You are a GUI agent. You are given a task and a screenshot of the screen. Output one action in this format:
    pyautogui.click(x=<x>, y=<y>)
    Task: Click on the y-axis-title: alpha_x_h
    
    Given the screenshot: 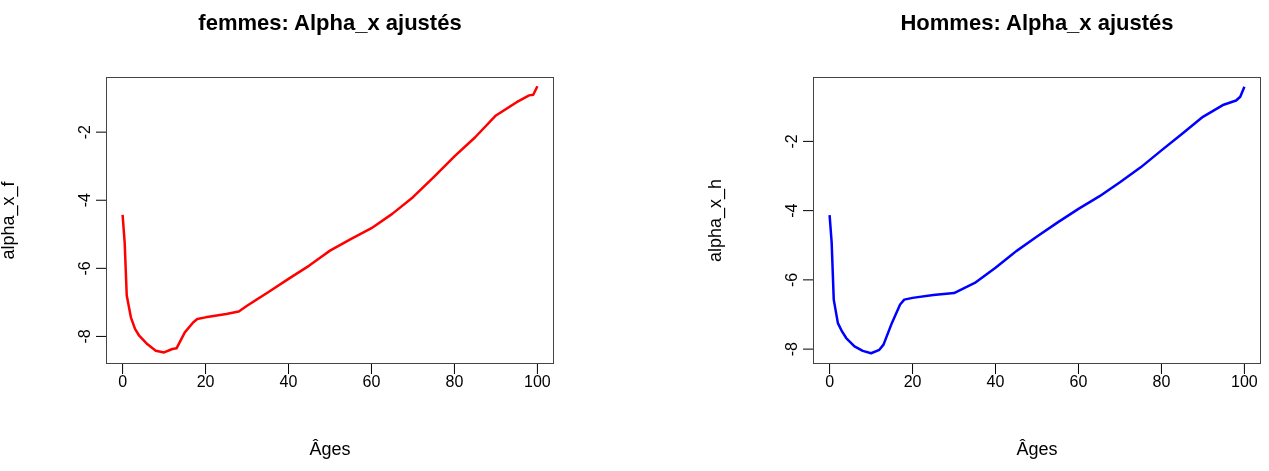 What is the action you would take?
    pyautogui.click(x=716, y=220)
    